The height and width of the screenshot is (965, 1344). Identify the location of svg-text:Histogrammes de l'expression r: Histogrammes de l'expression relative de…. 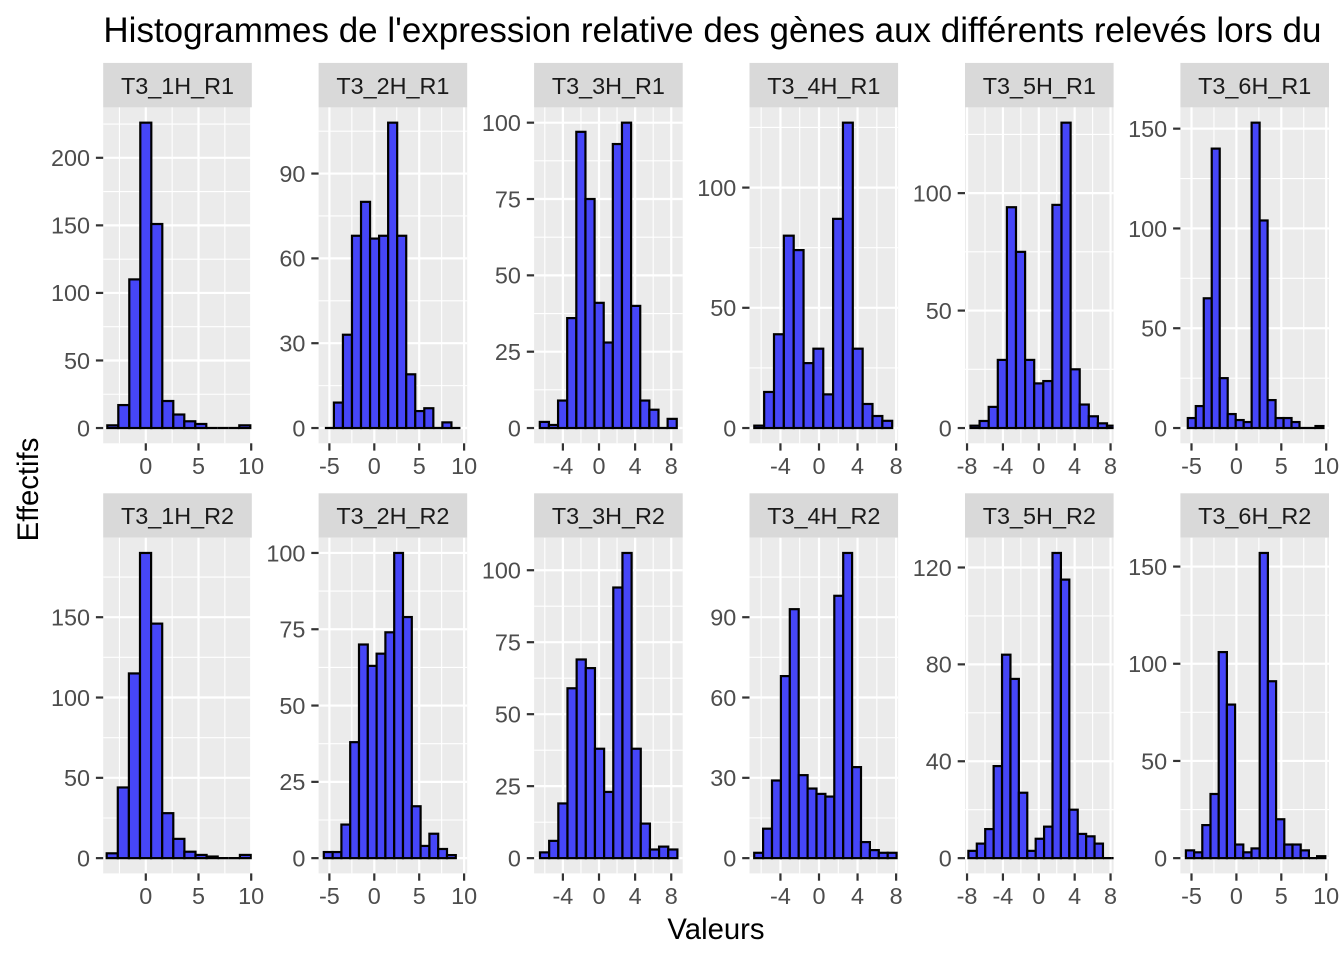
(712, 30).